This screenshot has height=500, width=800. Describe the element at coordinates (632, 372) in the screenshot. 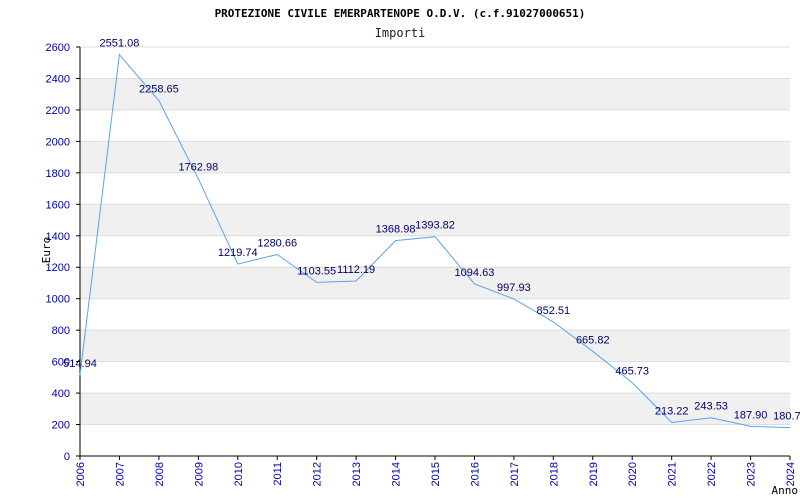

I see `data-label: 465.73` at that location.